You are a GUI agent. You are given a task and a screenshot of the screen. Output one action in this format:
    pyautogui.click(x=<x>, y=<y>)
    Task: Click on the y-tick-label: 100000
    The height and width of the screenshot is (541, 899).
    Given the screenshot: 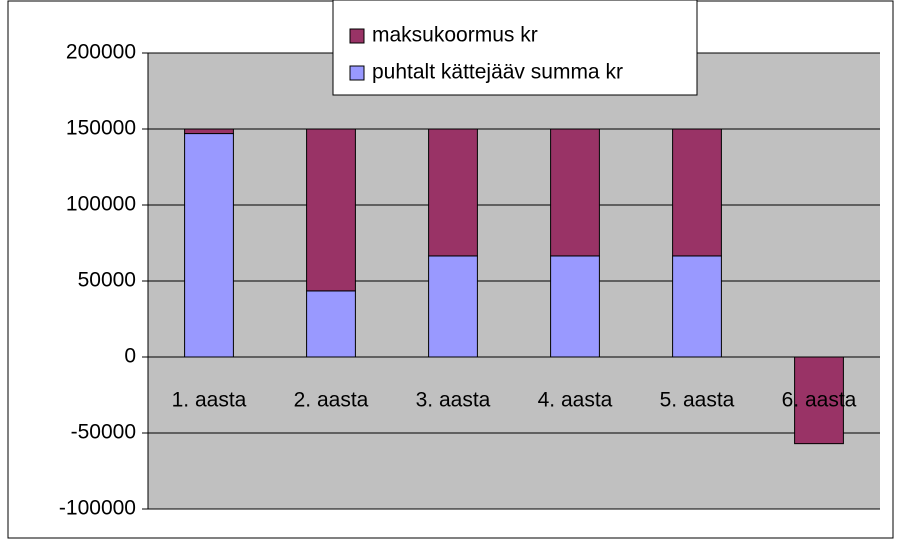 What is the action you would take?
    pyautogui.click(x=101, y=204)
    